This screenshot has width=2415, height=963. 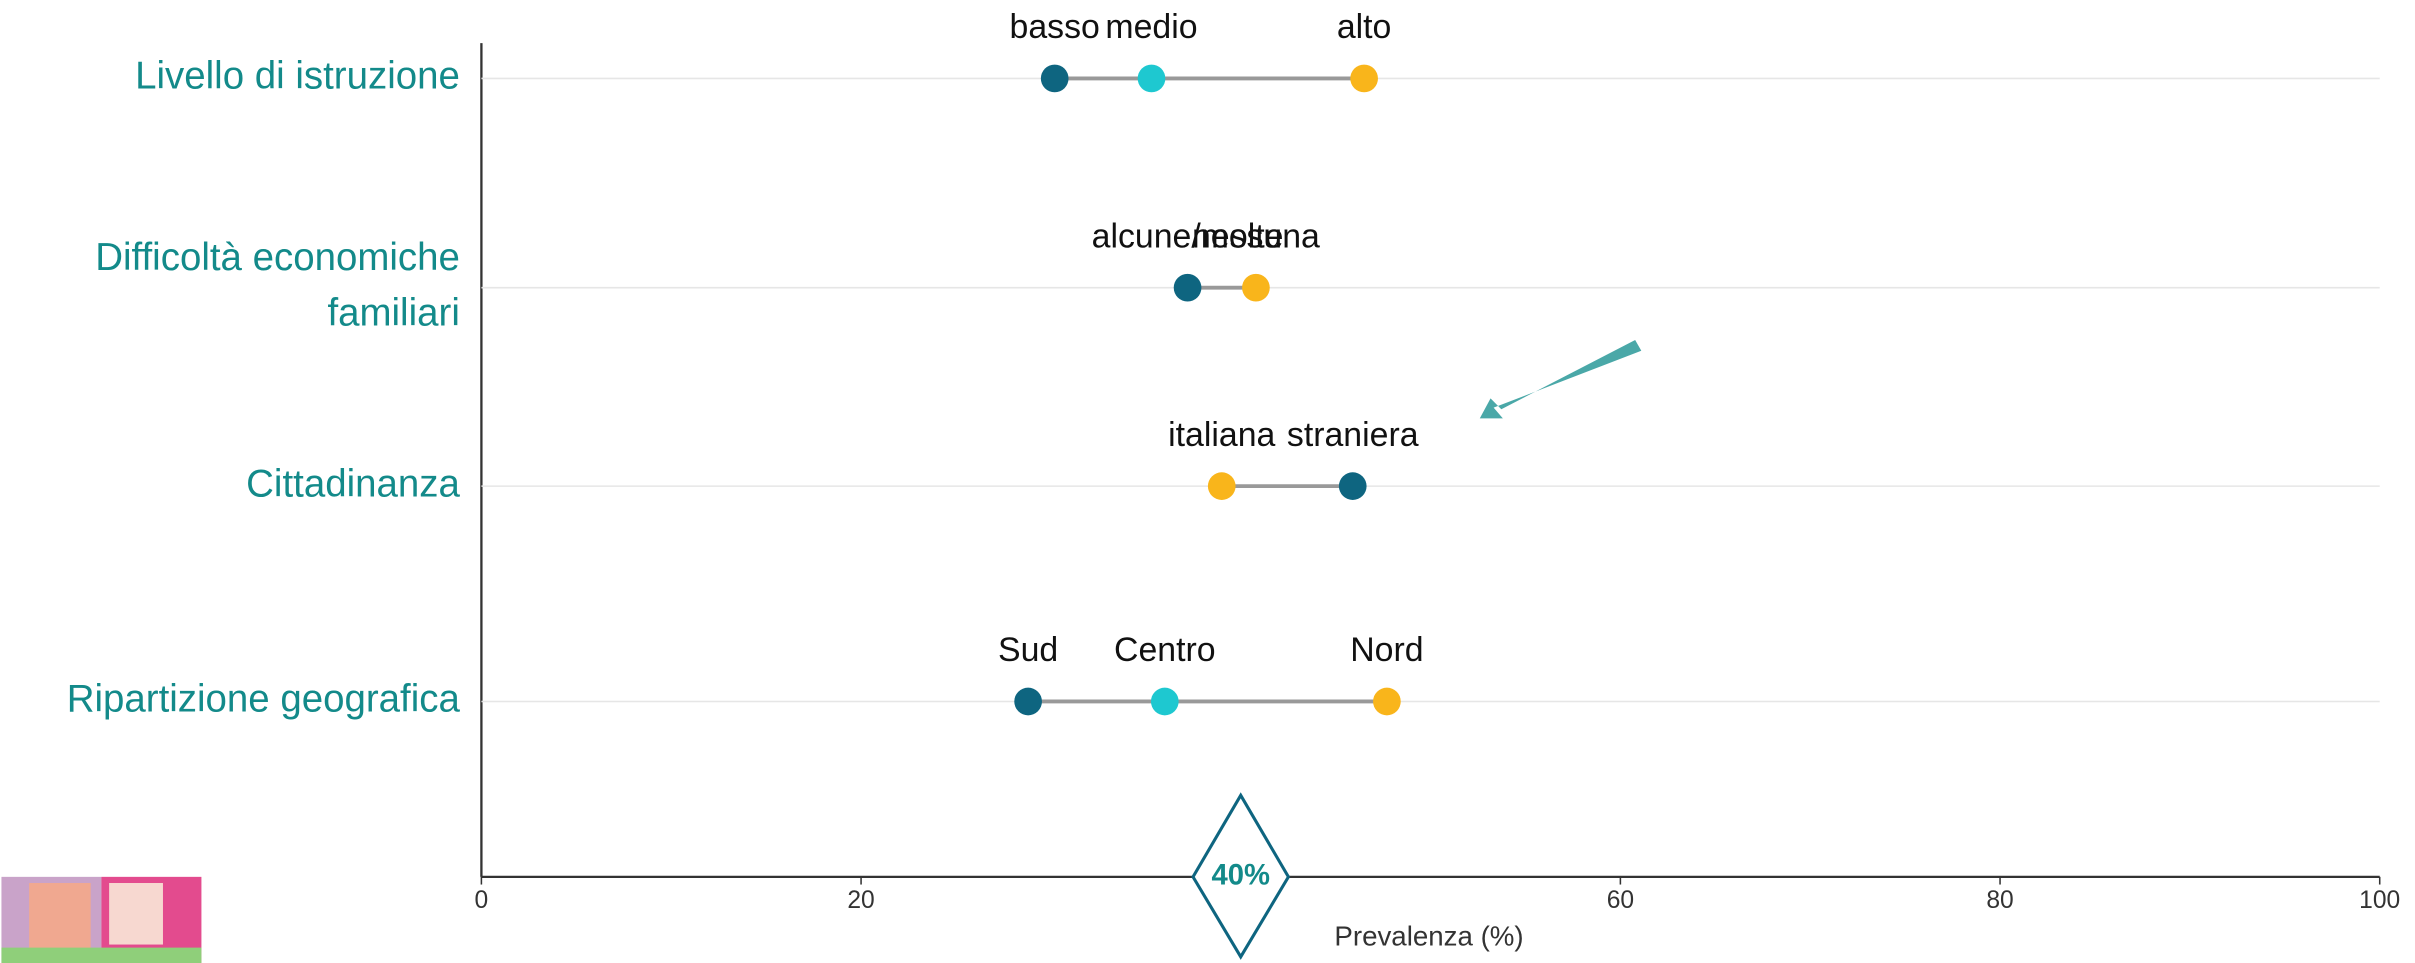 I want to click on row-label: Ripartizione geografica, so click(x=264, y=699).